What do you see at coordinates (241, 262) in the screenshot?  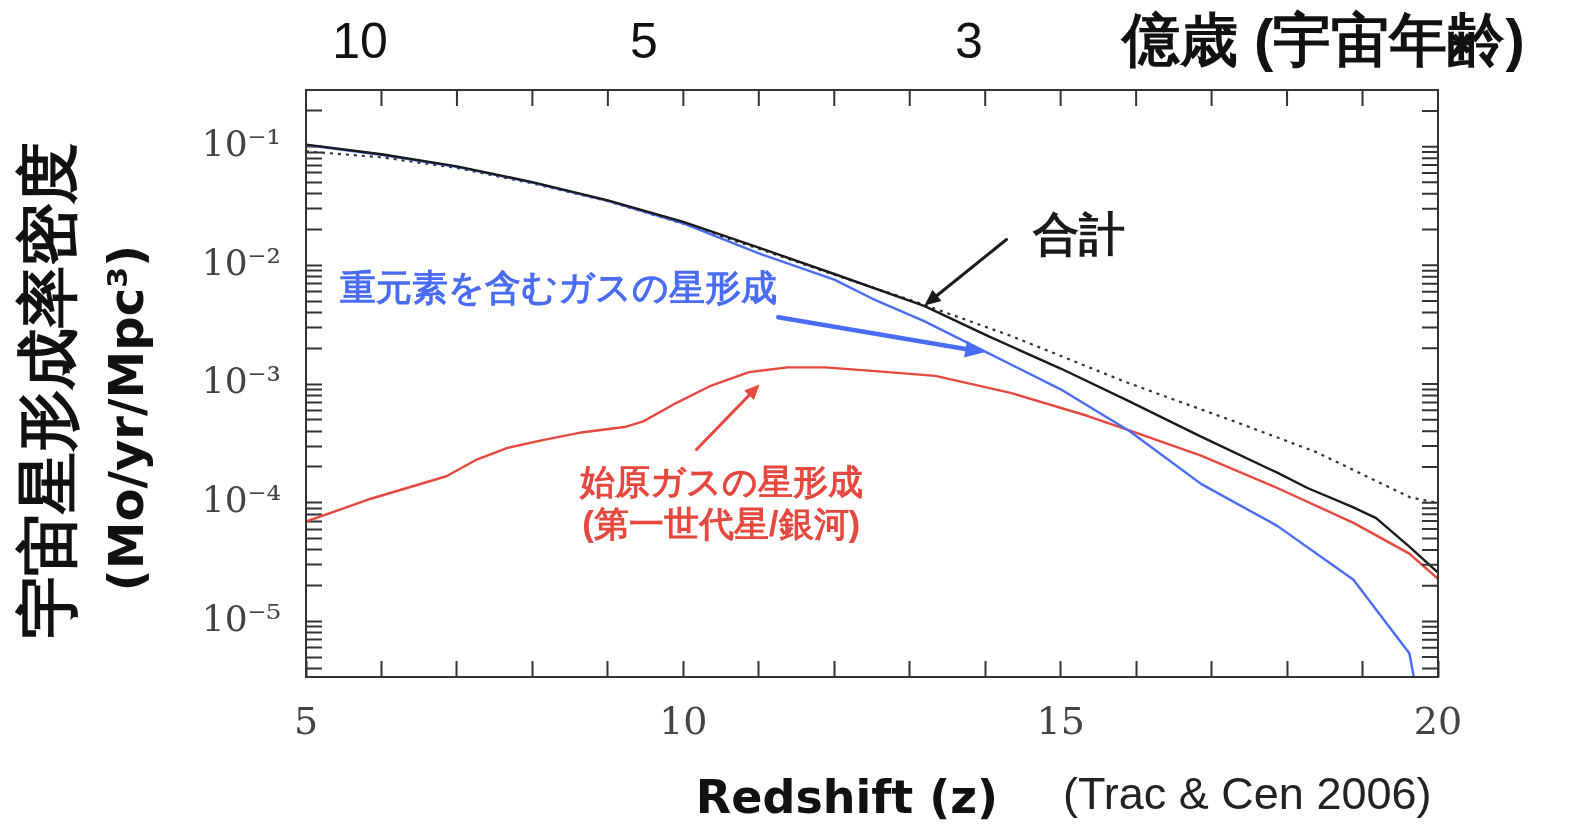 I see `y-tick-label: 10⁻²` at bounding box center [241, 262].